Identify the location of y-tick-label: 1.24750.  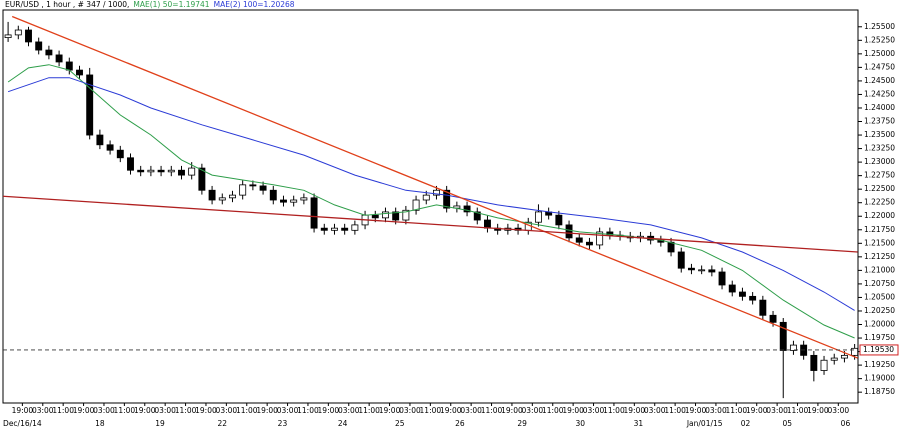
(879, 66).